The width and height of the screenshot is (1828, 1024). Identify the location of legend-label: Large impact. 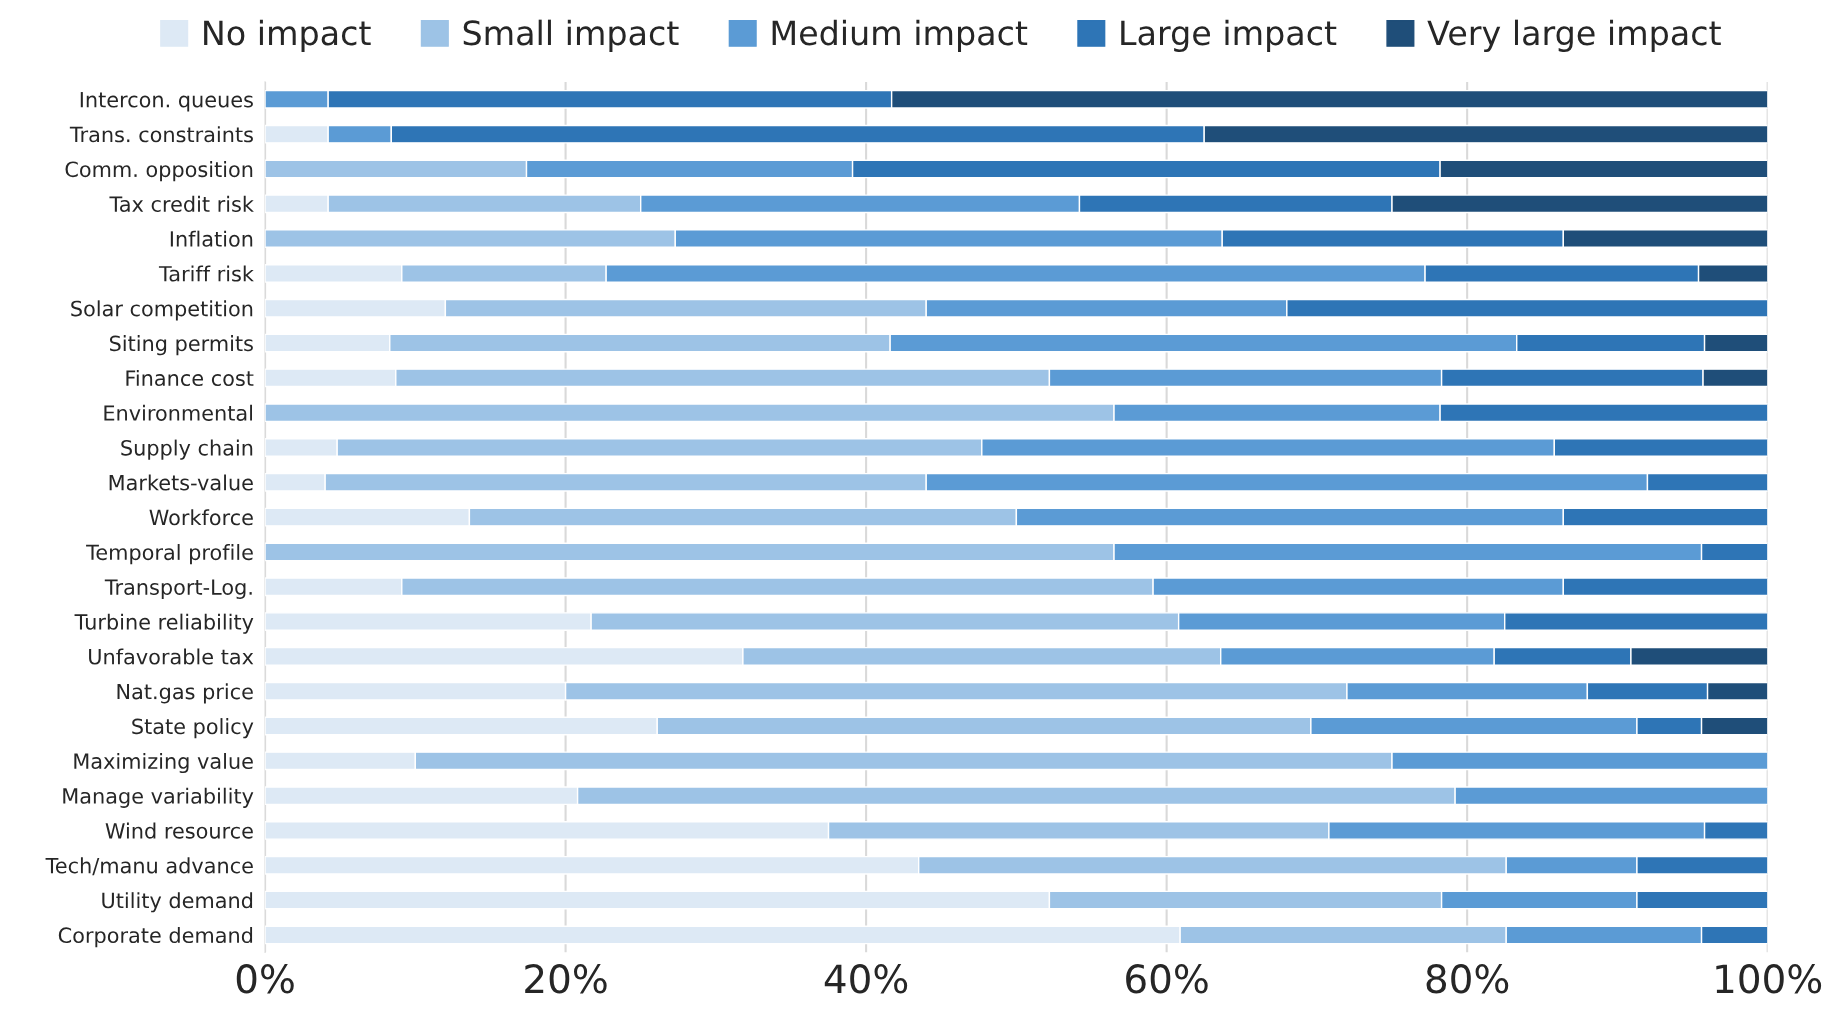
(1229, 35).